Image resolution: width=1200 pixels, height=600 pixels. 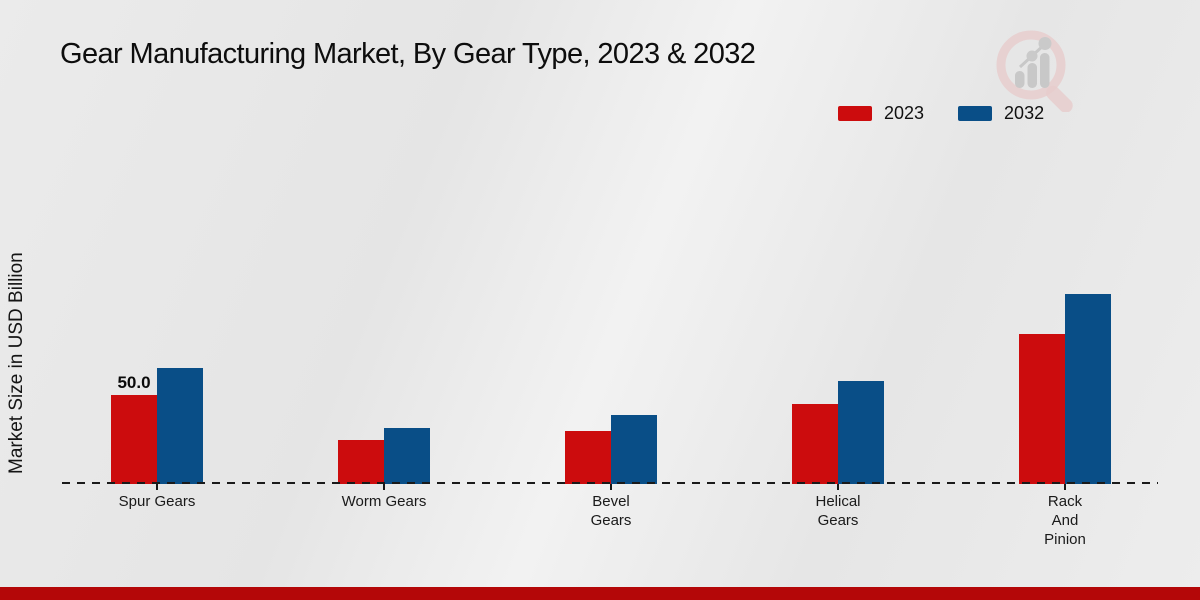 I want to click on bar-2032-spur-gears, so click(x=180, y=426).